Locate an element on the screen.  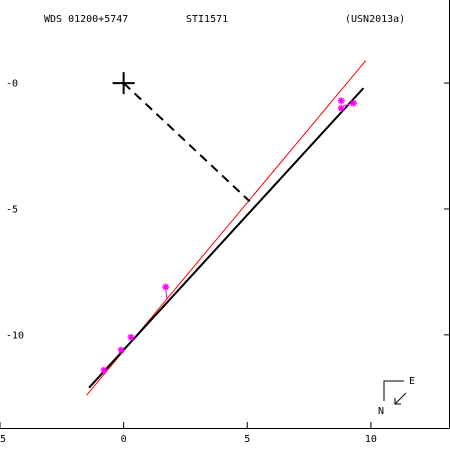
compass-indicator is located at coordinates (395, 392).